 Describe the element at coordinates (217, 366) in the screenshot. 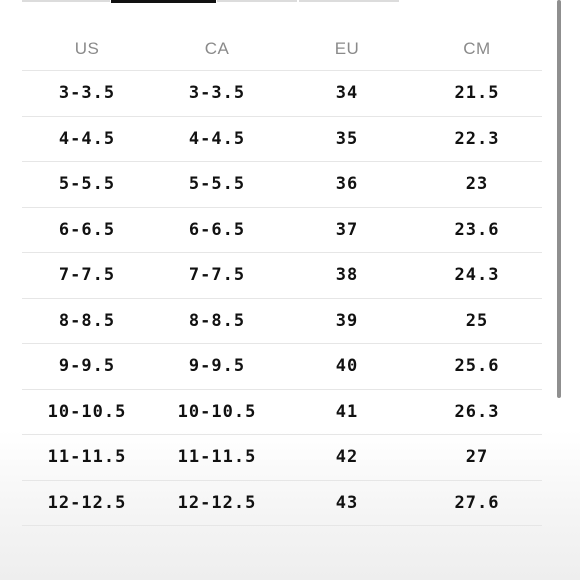

I see `cell-ca: 9-9.5` at that location.